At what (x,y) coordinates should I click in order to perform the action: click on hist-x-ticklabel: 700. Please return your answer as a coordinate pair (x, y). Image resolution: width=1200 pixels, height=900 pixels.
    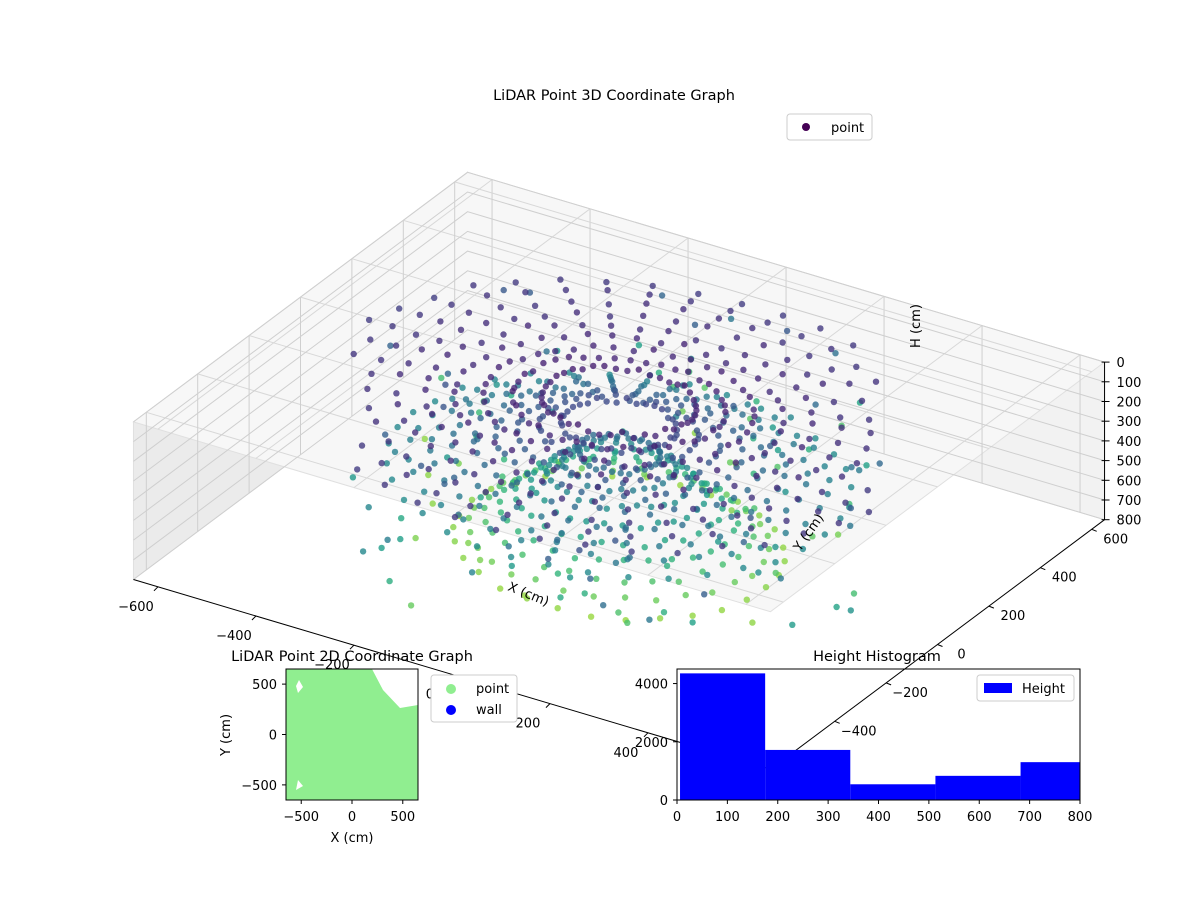
    Looking at the image, I should click on (1029, 817).